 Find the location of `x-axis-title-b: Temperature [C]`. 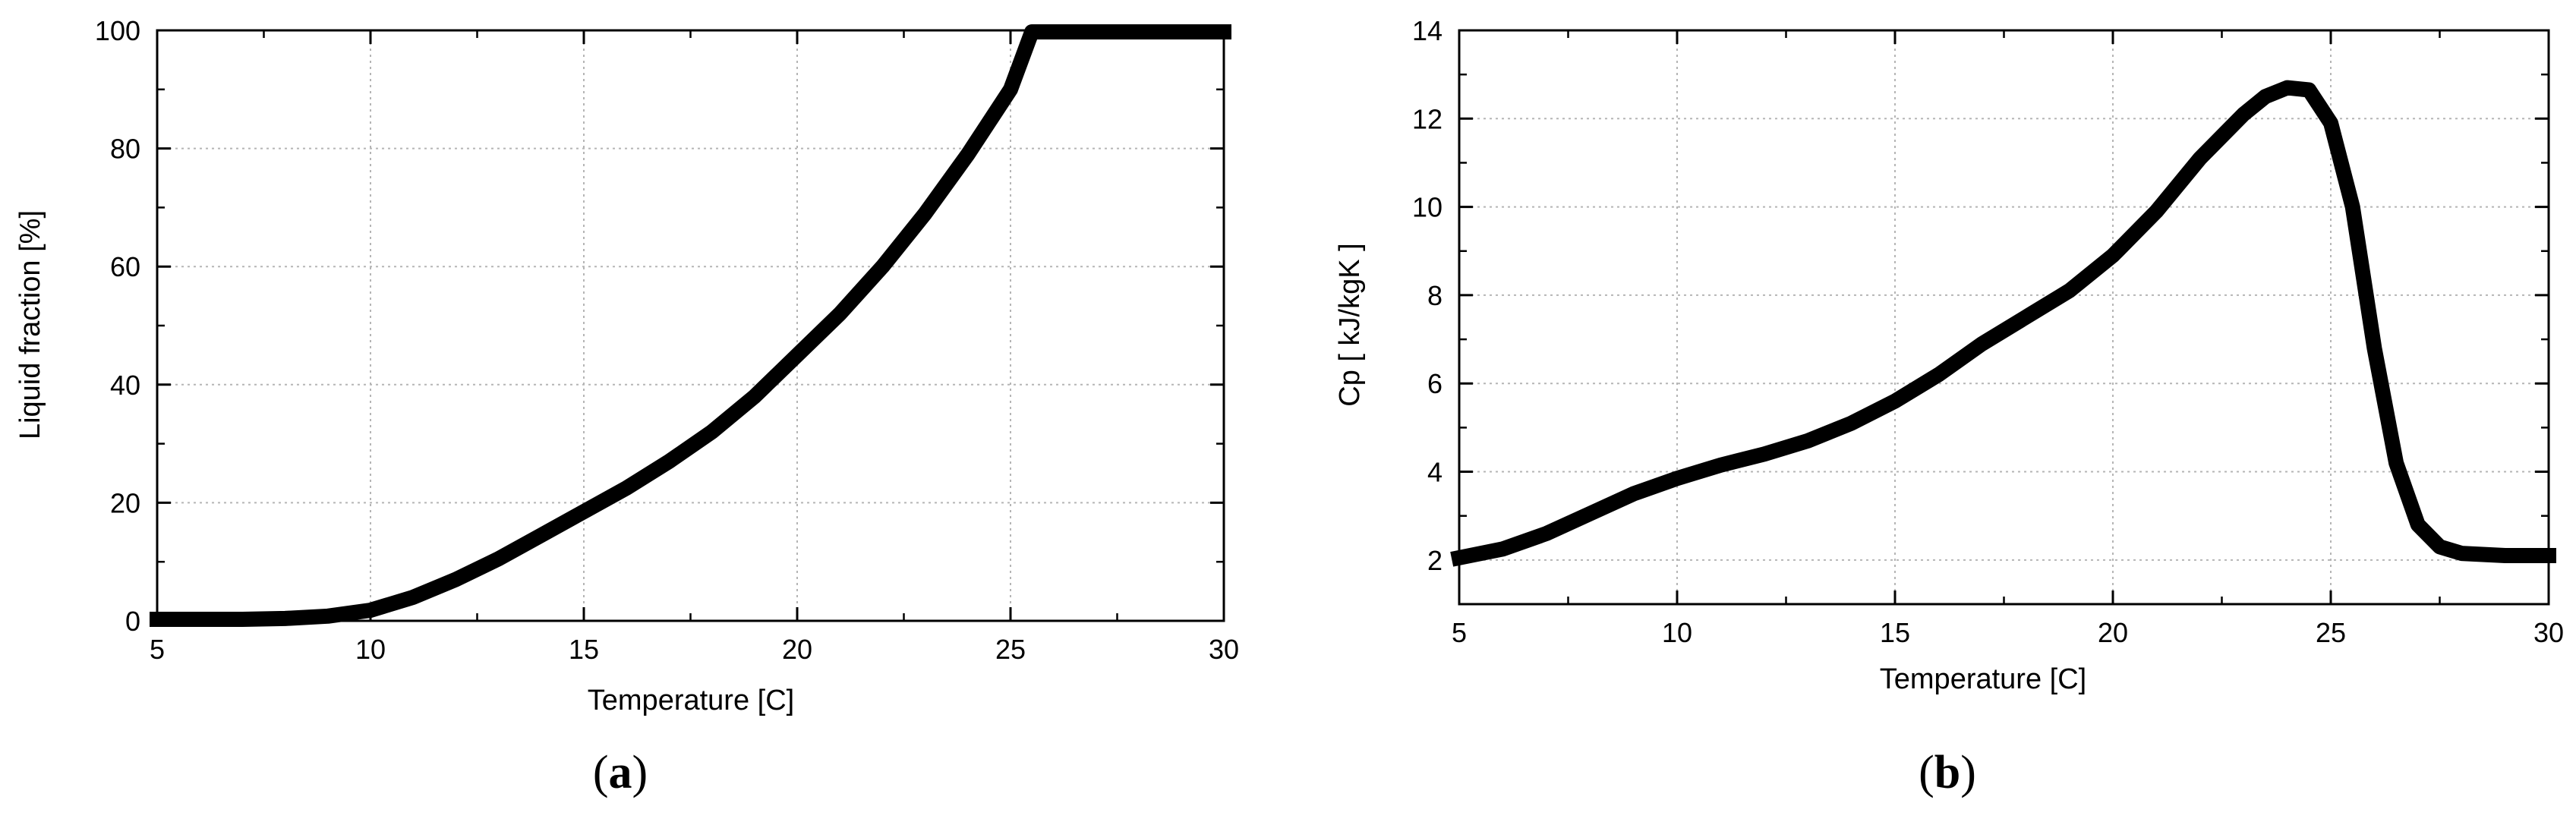

x-axis-title-b: Temperature [C] is located at coordinates (1983, 679).